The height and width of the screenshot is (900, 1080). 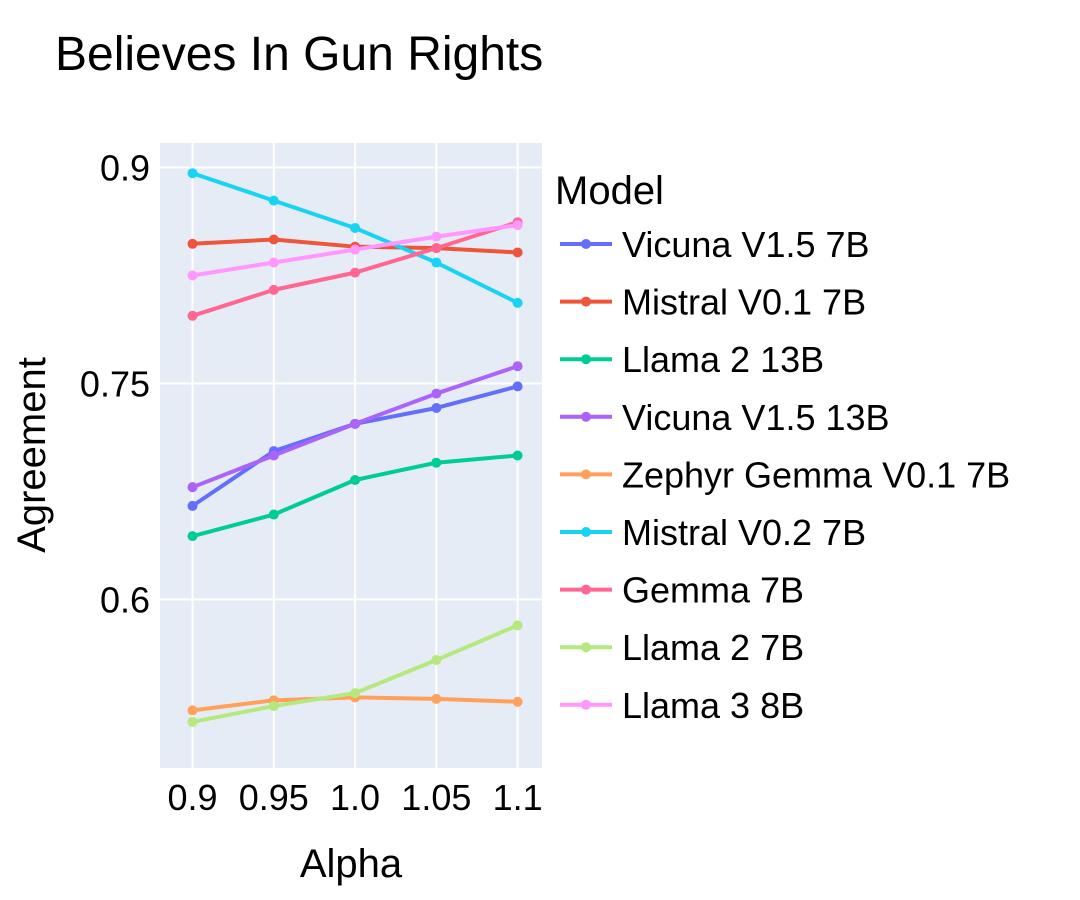 I want to click on series-vicuna-v1-5-13b, so click(x=355, y=427).